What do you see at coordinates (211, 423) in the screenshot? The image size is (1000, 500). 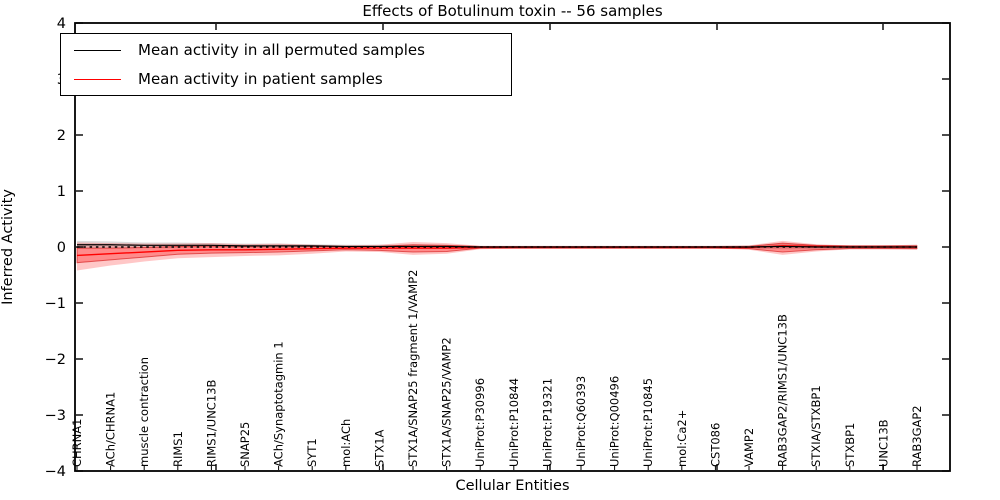 I see `x-category-label: RIMS1/UNC13B` at bounding box center [211, 423].